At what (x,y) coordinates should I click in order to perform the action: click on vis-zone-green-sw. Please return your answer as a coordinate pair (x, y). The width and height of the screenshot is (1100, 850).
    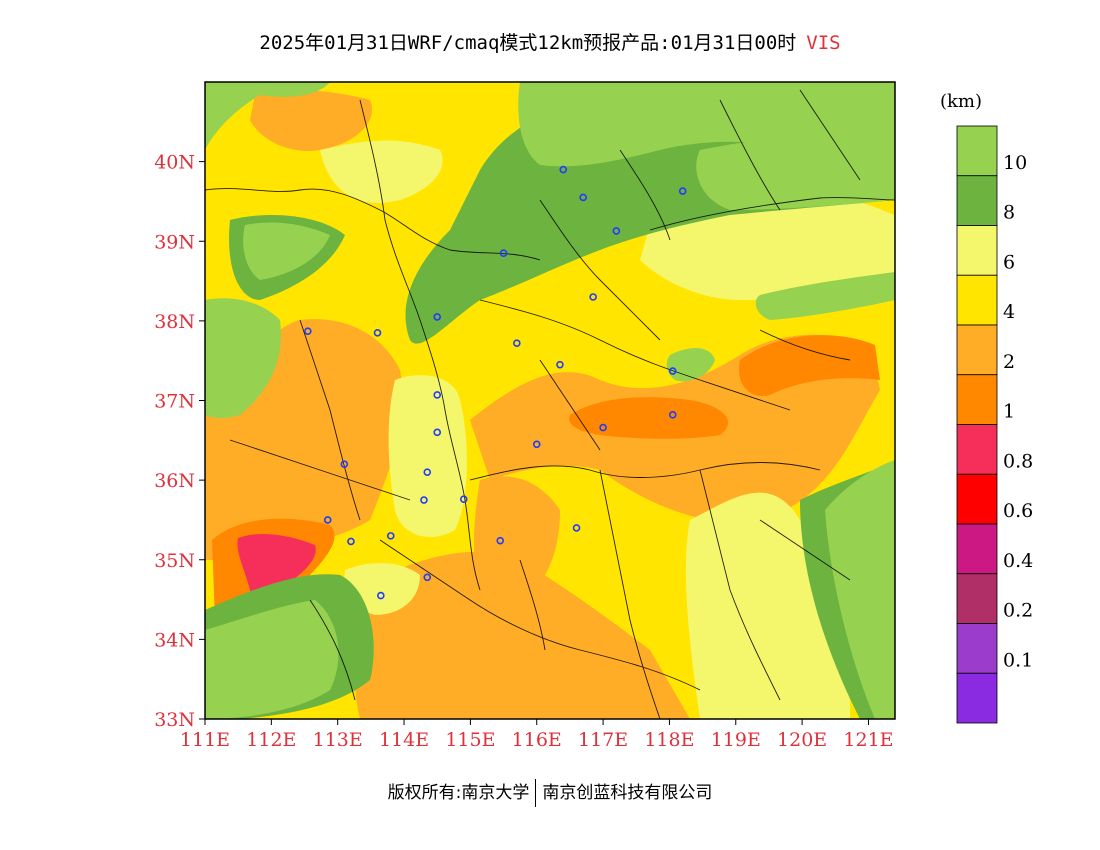
    Looking at the image, I should click on (272, 659).